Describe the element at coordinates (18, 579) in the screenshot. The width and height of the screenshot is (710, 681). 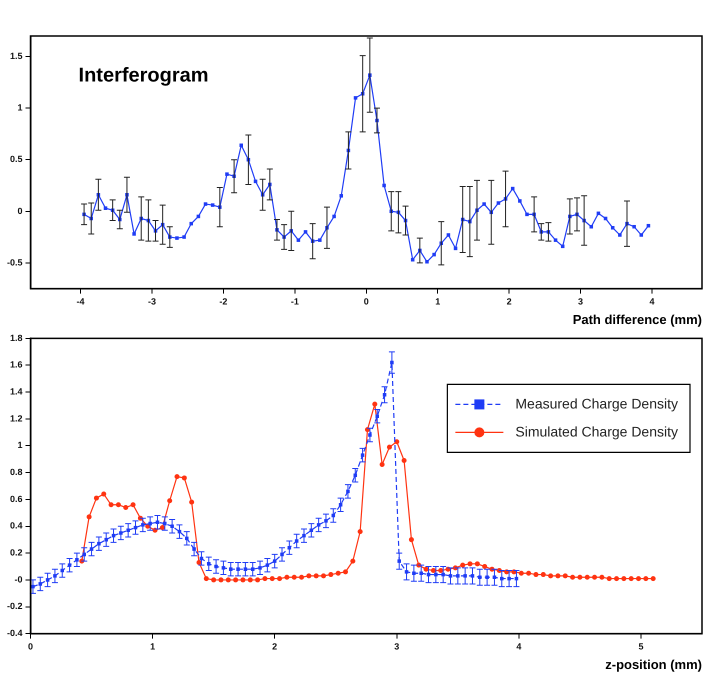
I see `y-tick-label: -0` at that location.